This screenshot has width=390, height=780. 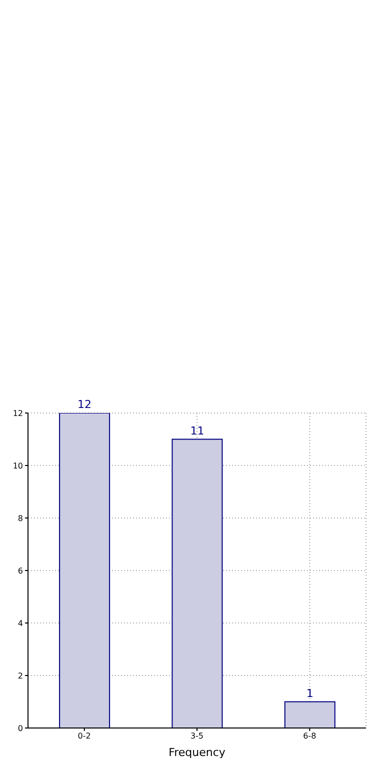 What do you see at coordinates (20, 518) in the screenshot?
I see `y-tick-label: 8` at bounding box center [20, 518].